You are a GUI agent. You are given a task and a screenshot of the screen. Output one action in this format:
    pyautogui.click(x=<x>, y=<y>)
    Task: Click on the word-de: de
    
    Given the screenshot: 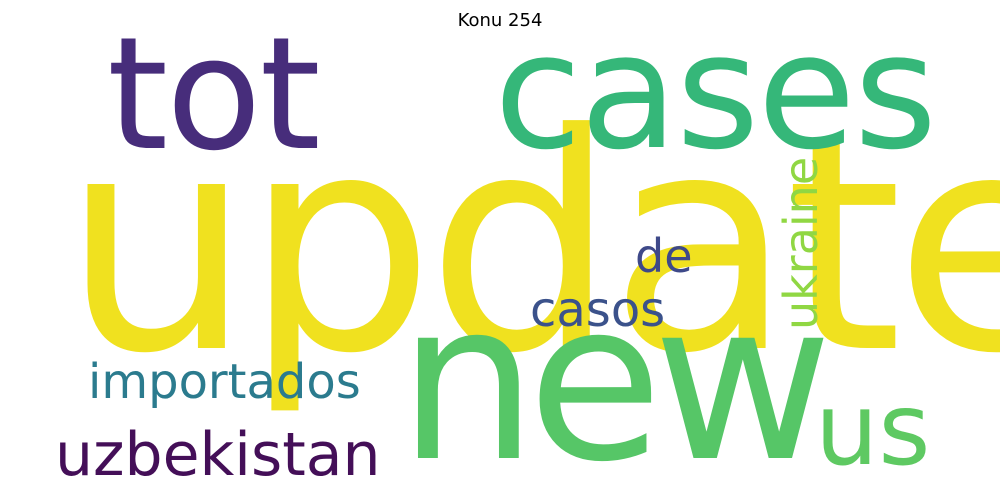 What is the action you would take?
    pyautogui.click(x=664, y=256)
    